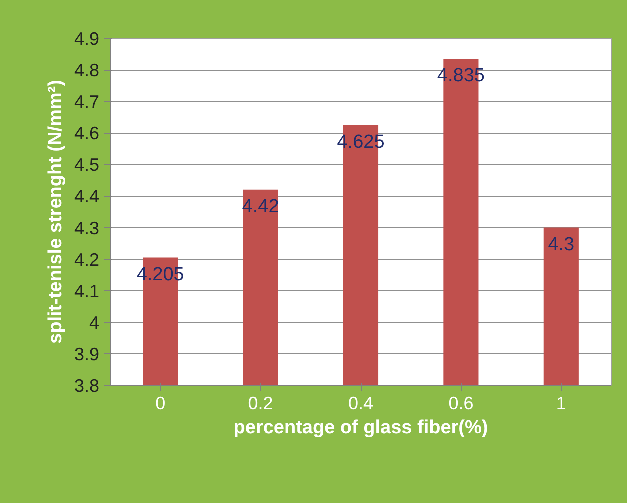 This screenshot has height=503, width=627. Describe the element at coordinates (361, 428) in the screenshot. I see `x-axis-title: percentage of glass fiber(%)` at that location.